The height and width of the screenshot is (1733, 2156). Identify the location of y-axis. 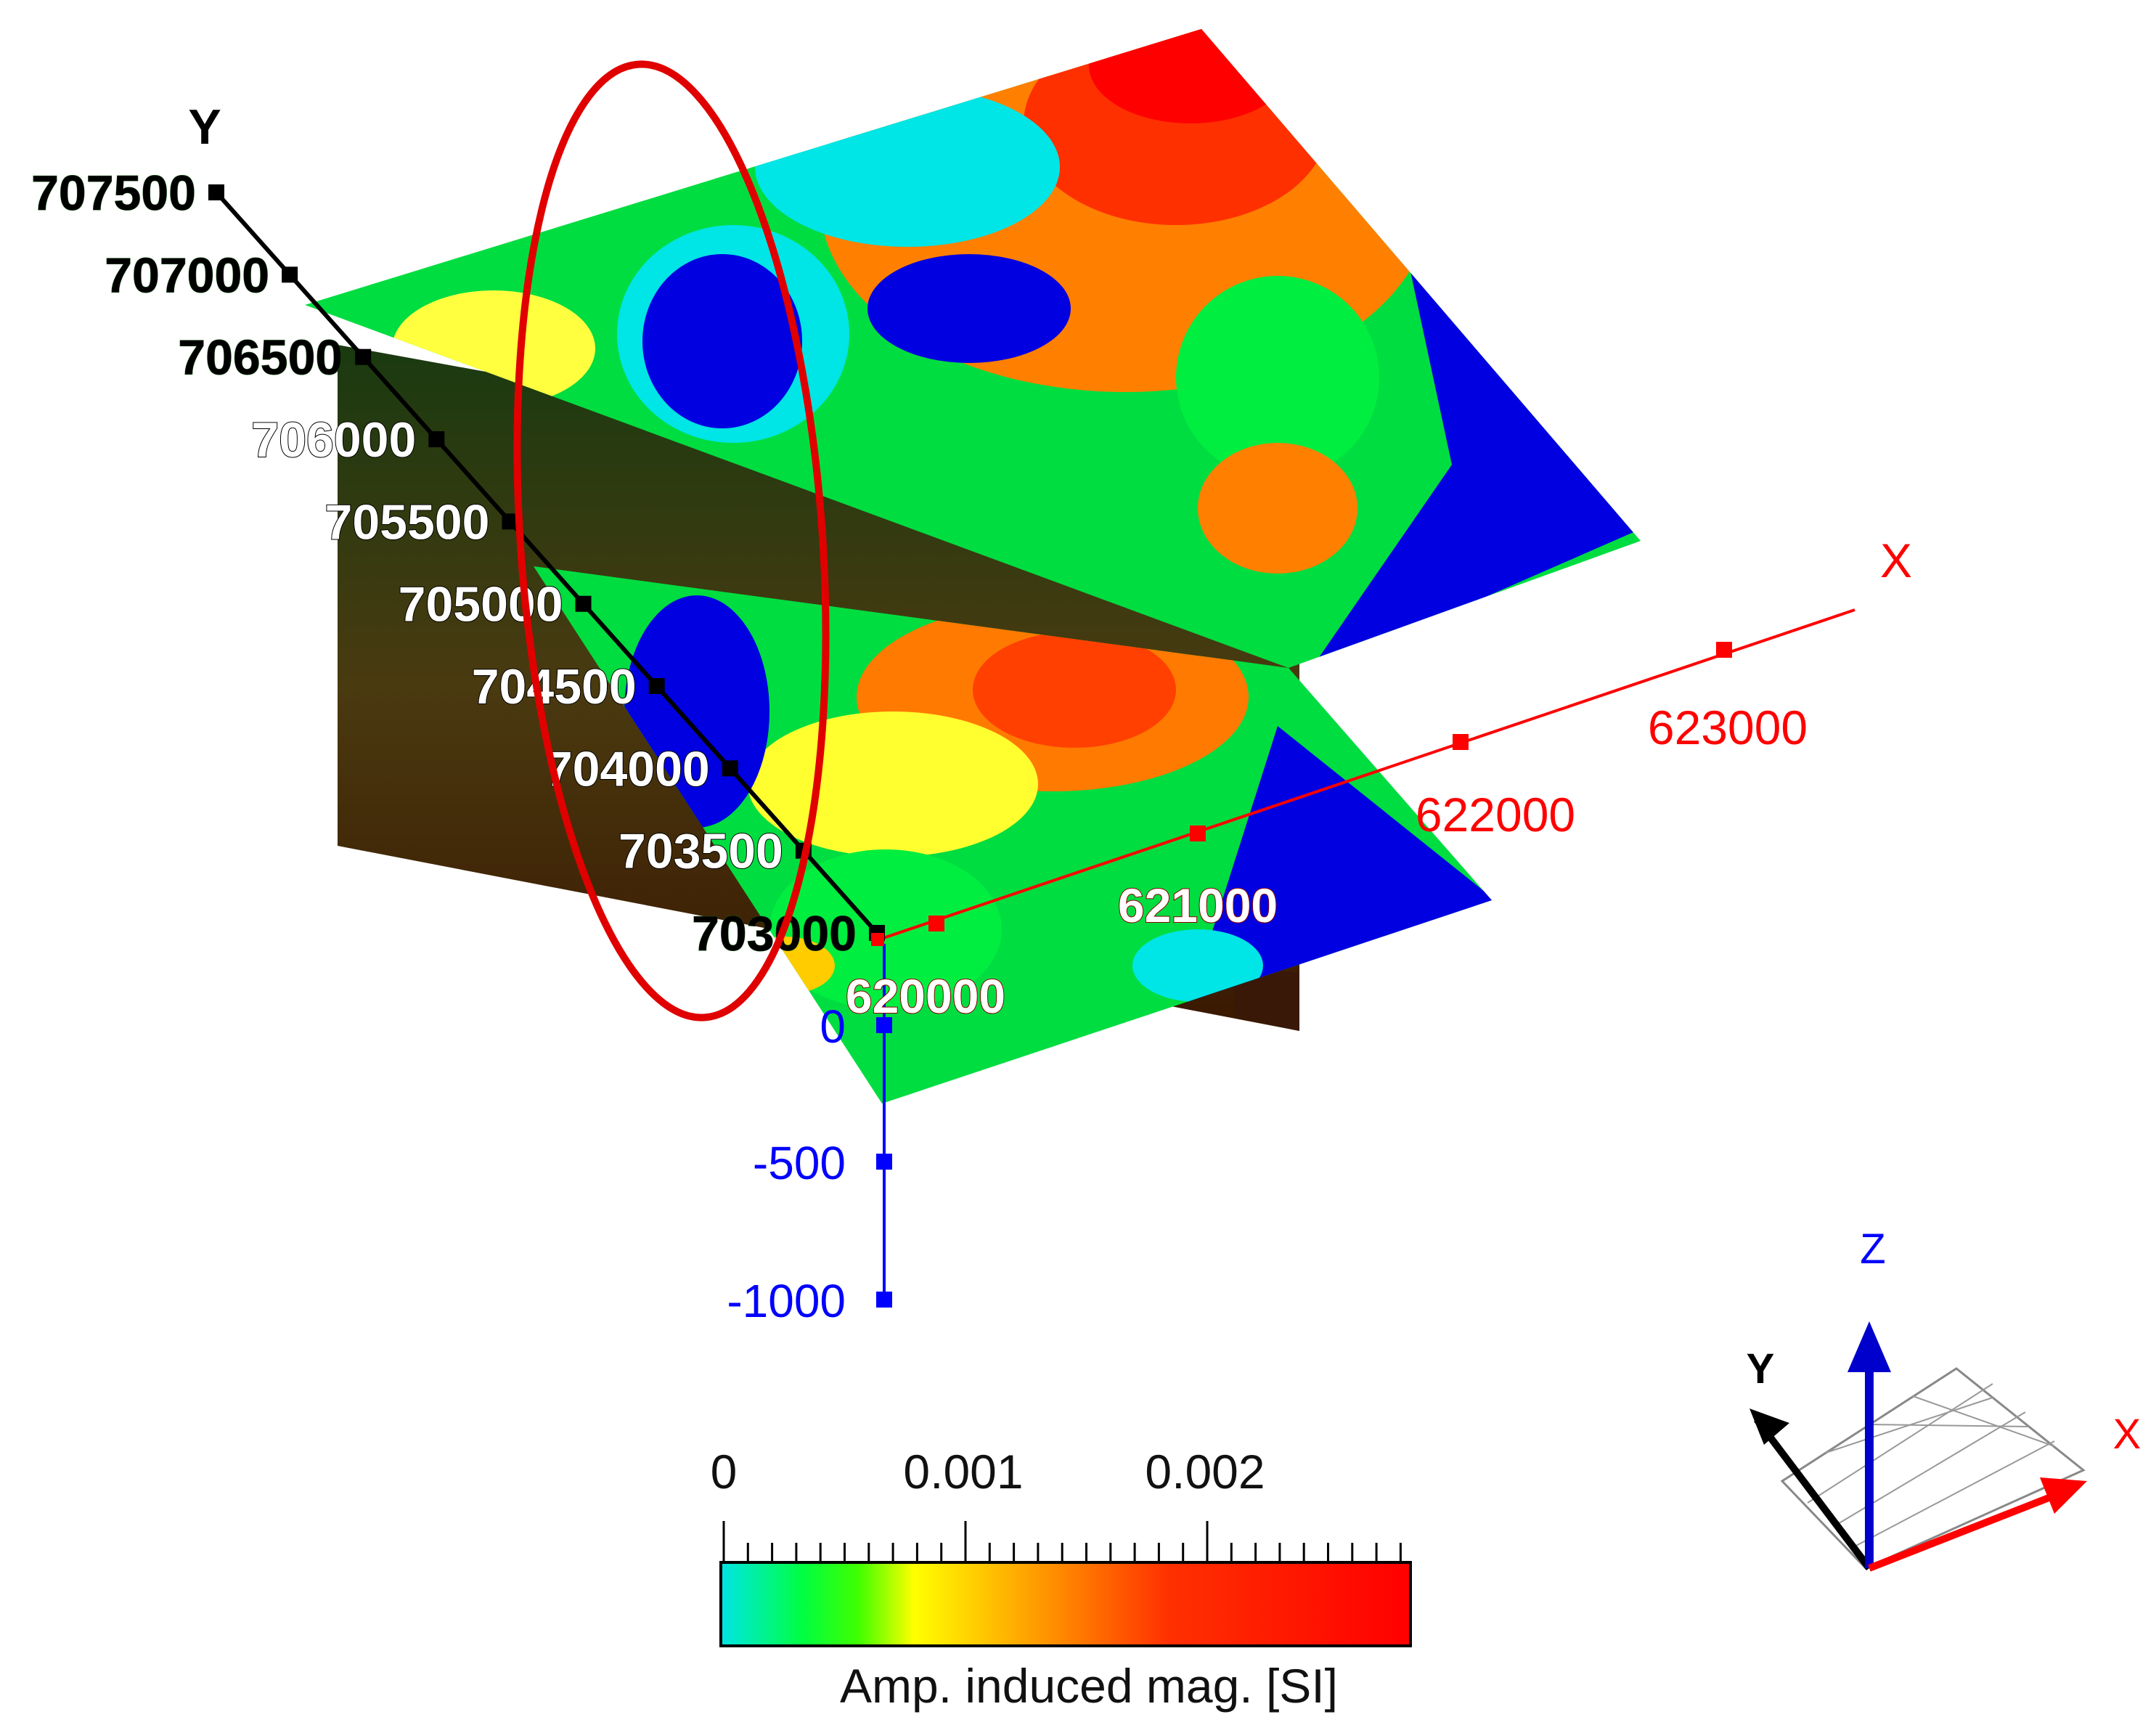
(547, 562).